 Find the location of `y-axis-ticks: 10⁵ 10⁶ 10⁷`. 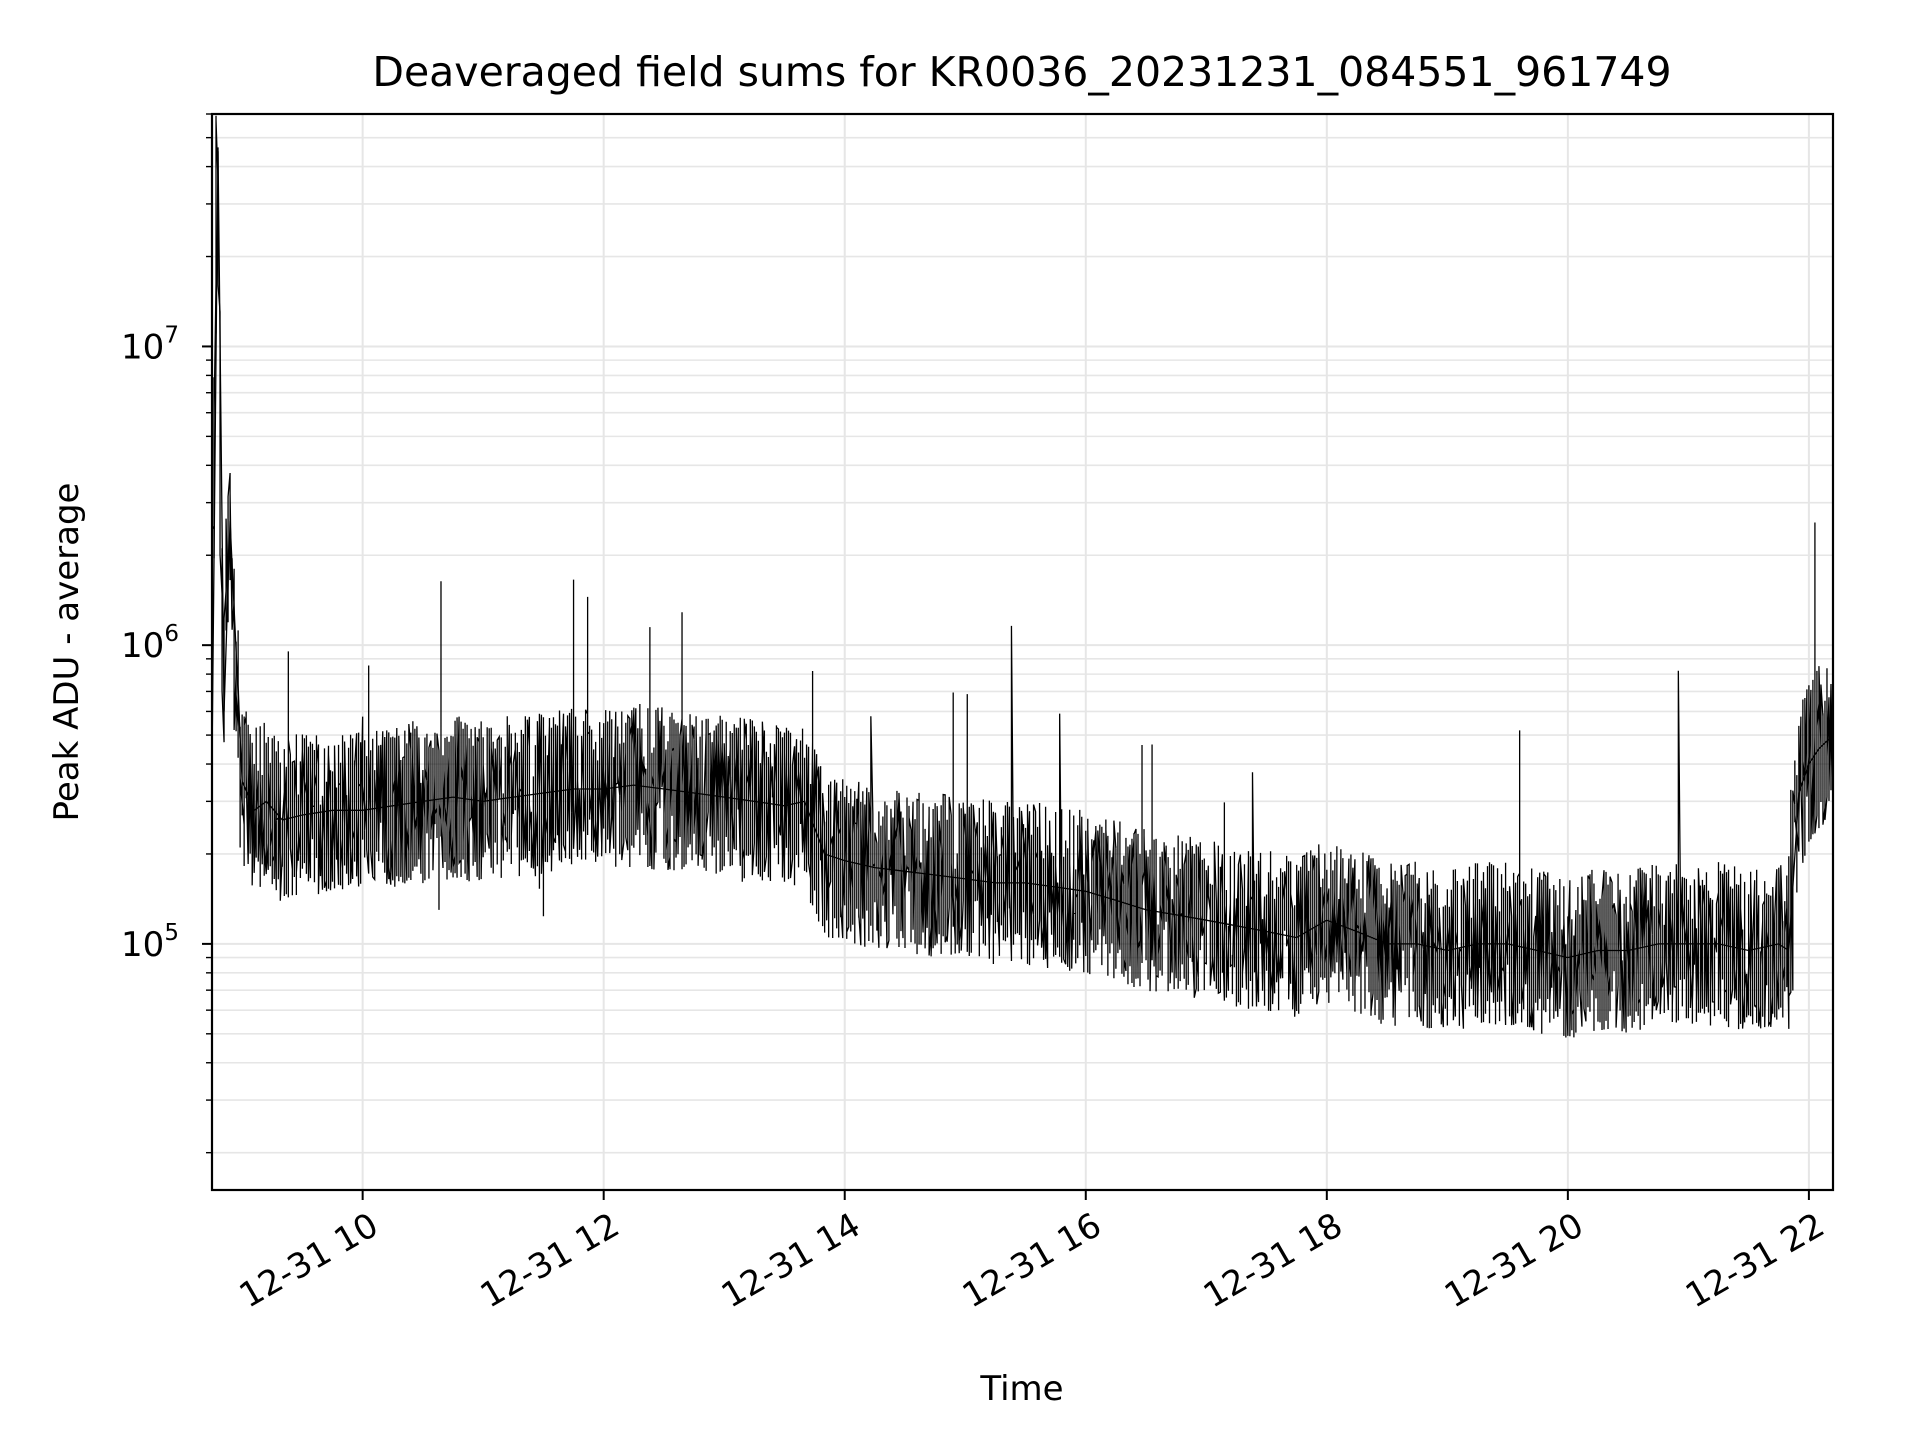

y-axis-ticks: 10⁵ 10⁶ 10⁷ is located at coordinates (166, 633).